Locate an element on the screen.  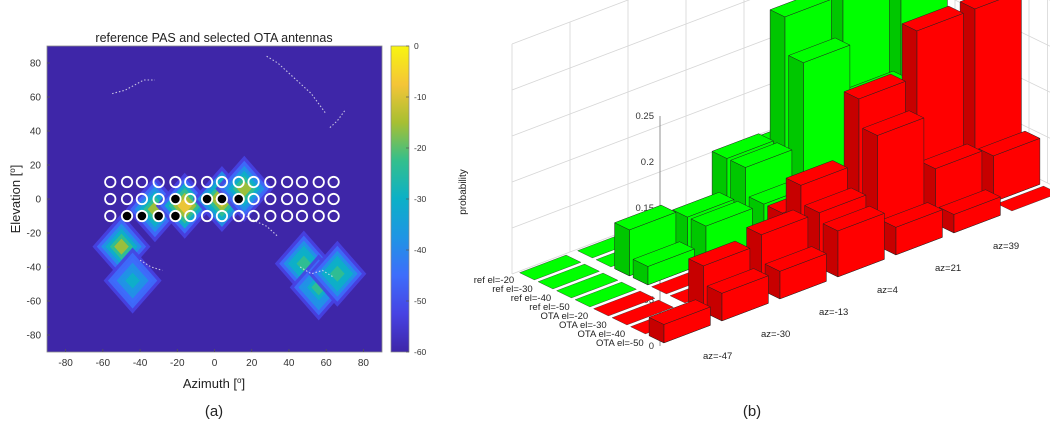
y-tick-label: 40 is located at coordinates (36, 132).